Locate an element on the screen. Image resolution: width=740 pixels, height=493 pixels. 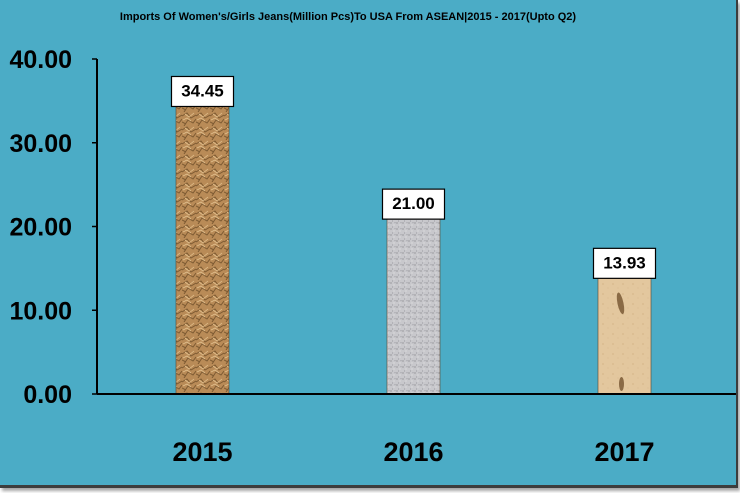
y-tick-label: 40.00 is located at coordinates (40, 60).